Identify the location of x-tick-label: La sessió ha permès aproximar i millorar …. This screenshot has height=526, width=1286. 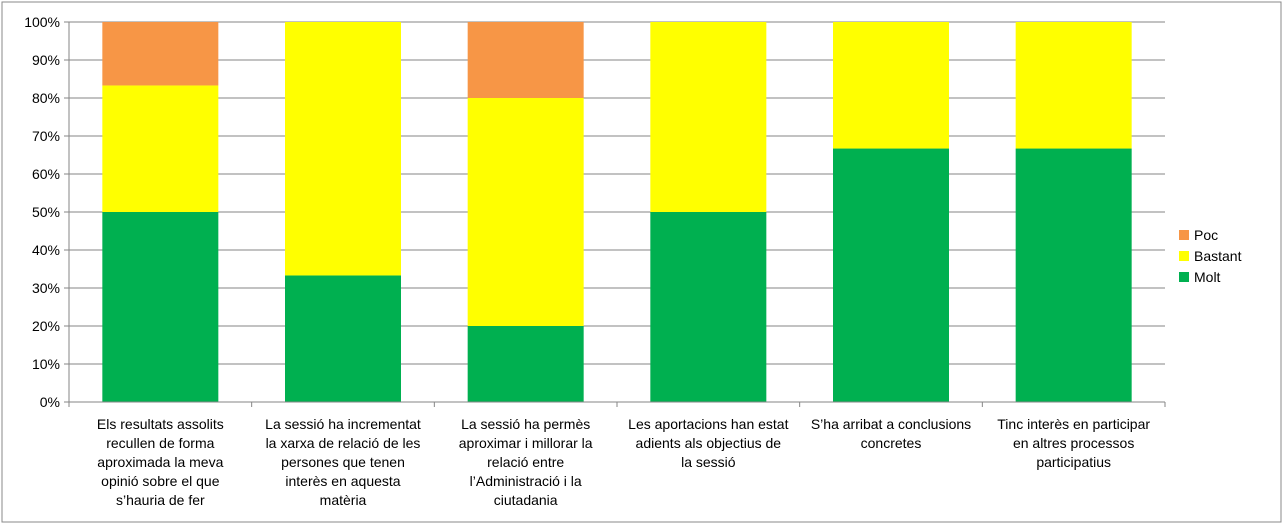
(526, 462).